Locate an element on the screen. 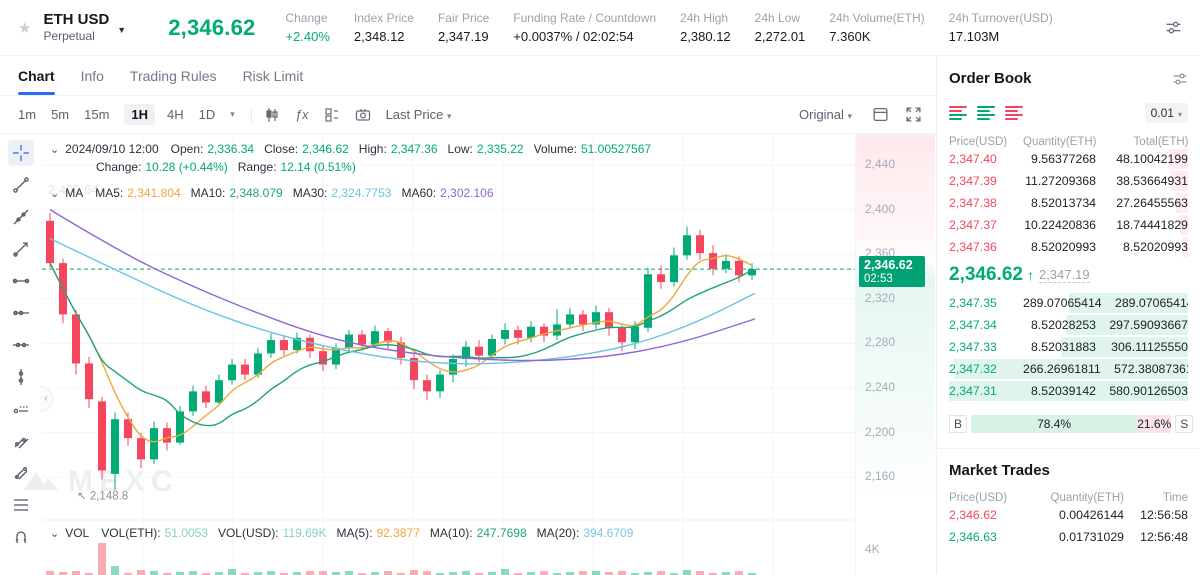 The width and height of the screenshot is (1200, 575). legend-value: 51.00527567 is located at coordinates (616, 149).